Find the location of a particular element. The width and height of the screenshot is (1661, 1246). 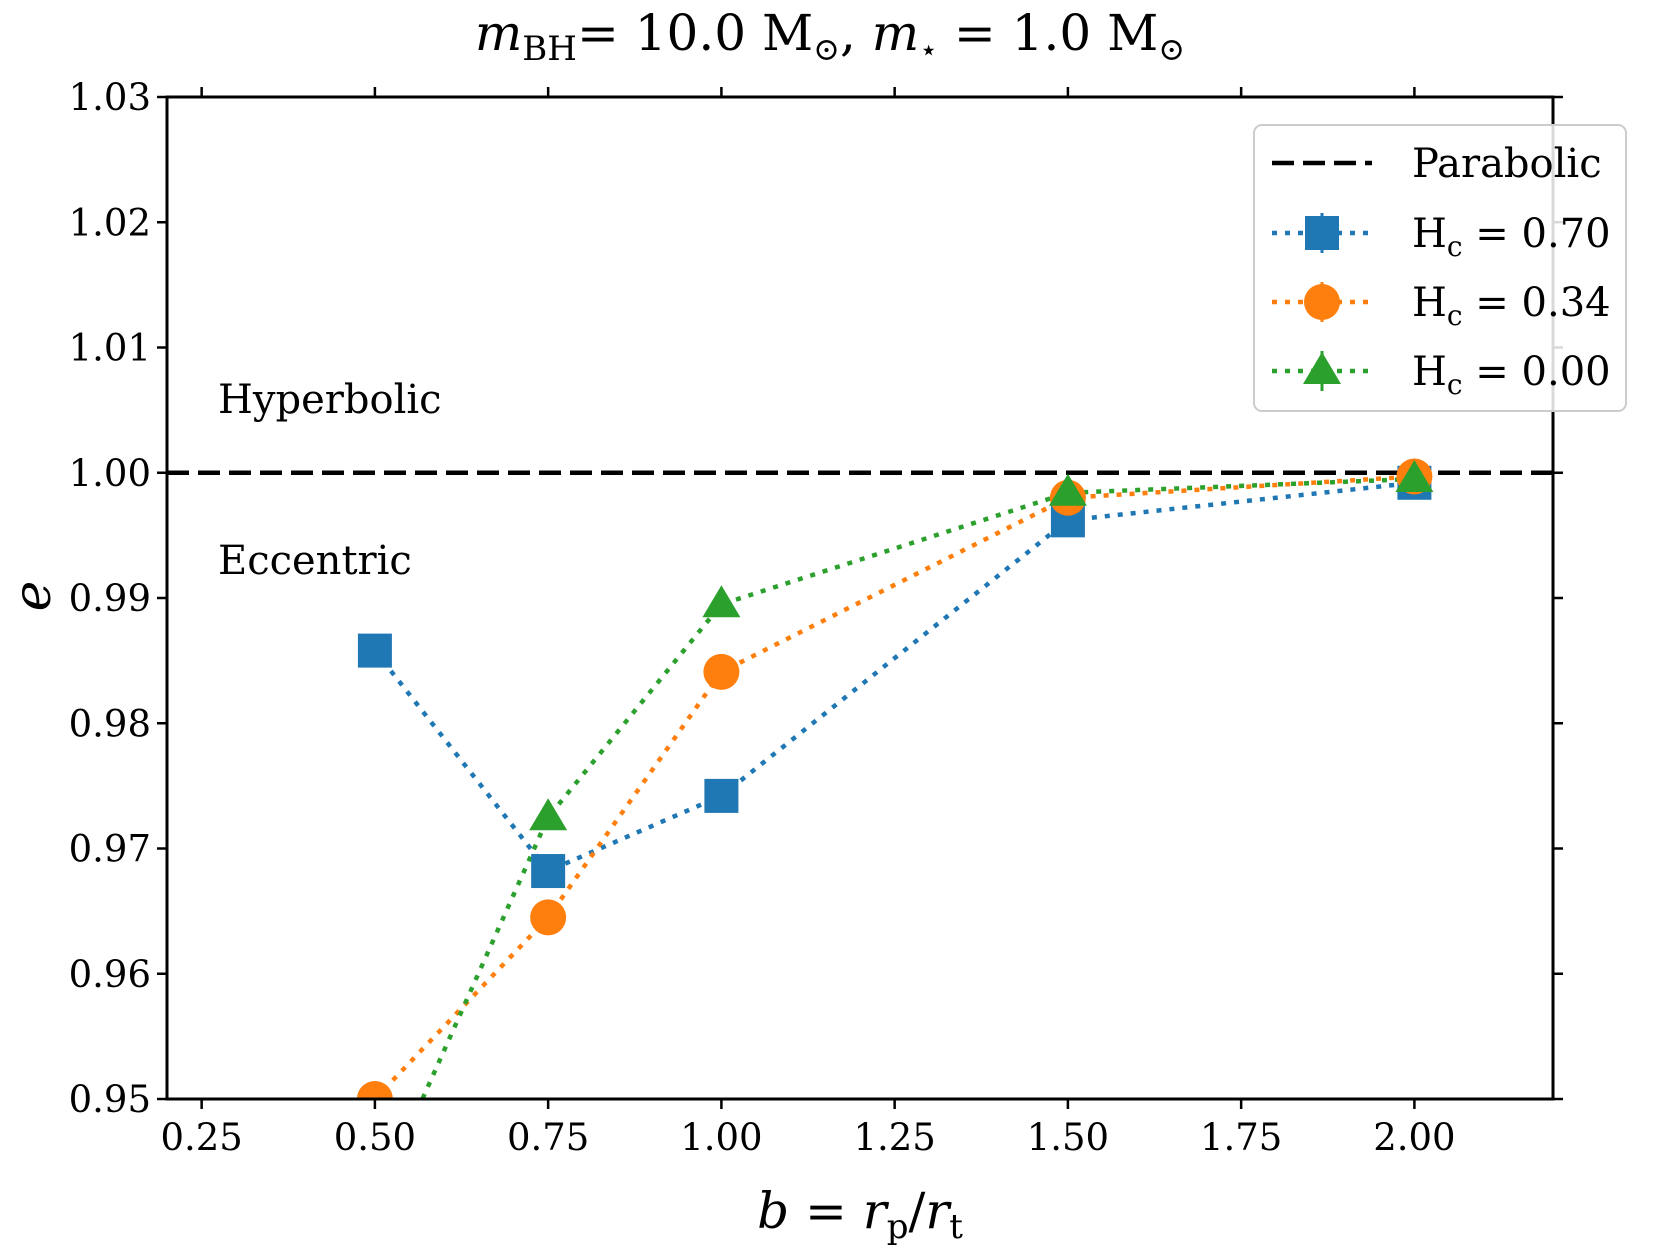

y-tick-label: 0.97 is located at coordinates (110, 849).